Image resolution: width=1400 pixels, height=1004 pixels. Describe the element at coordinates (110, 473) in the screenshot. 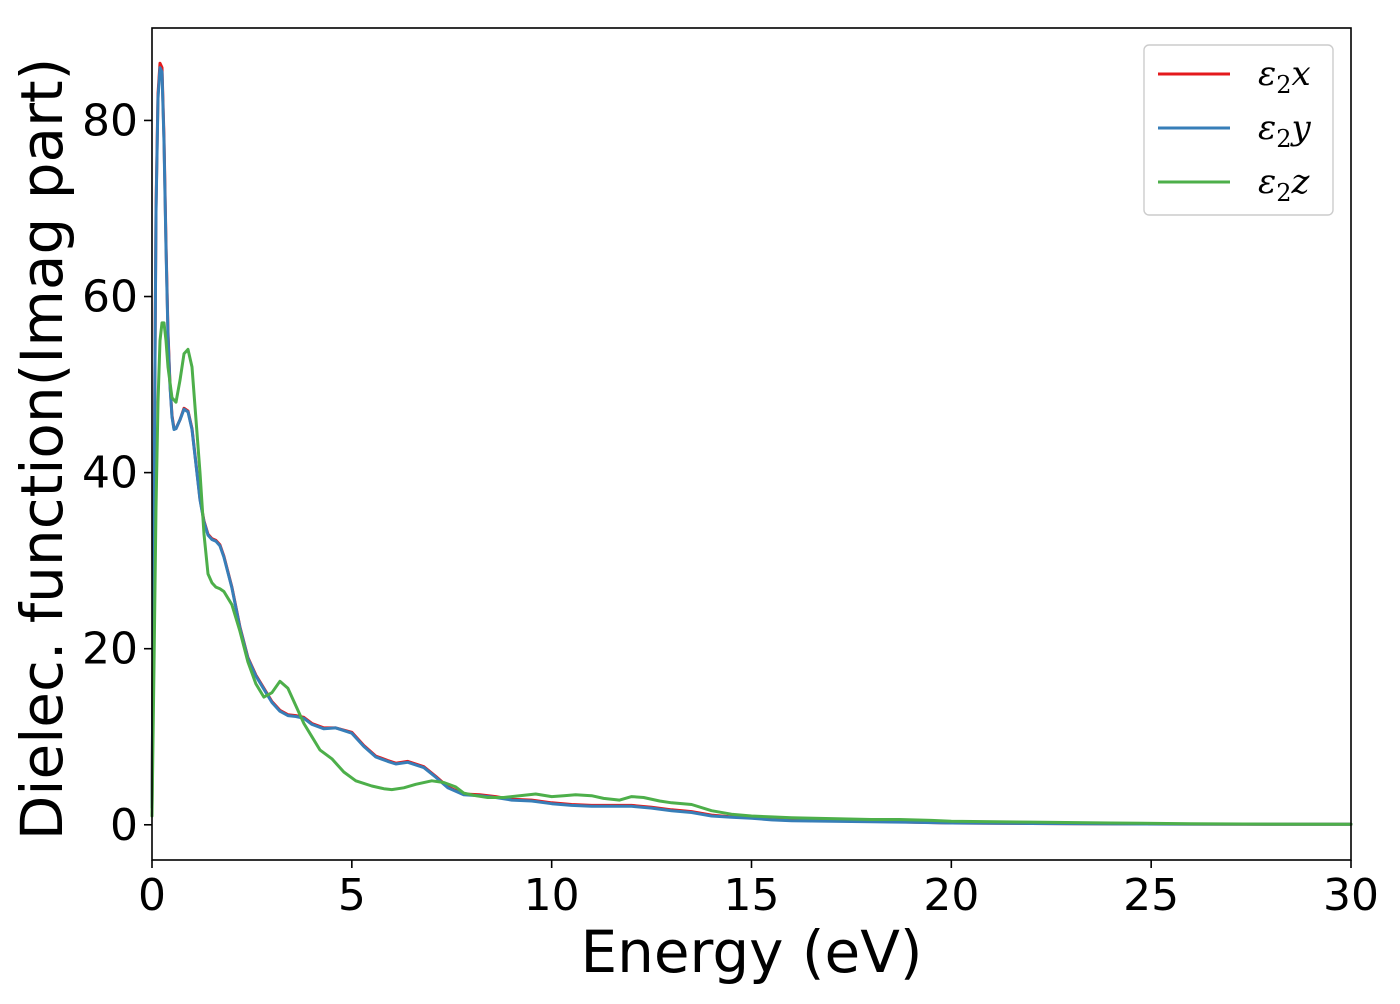

I see `y-tick-label: 40` at that location.